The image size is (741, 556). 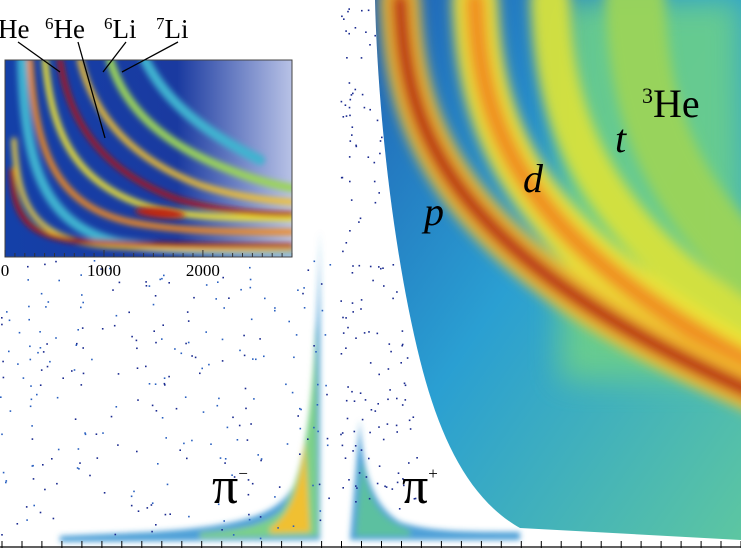 What do you see at coordinates (104, 270) in the screenshot?
I see `inset-x-tick-label: 1000` at bounding box center [104, 270].